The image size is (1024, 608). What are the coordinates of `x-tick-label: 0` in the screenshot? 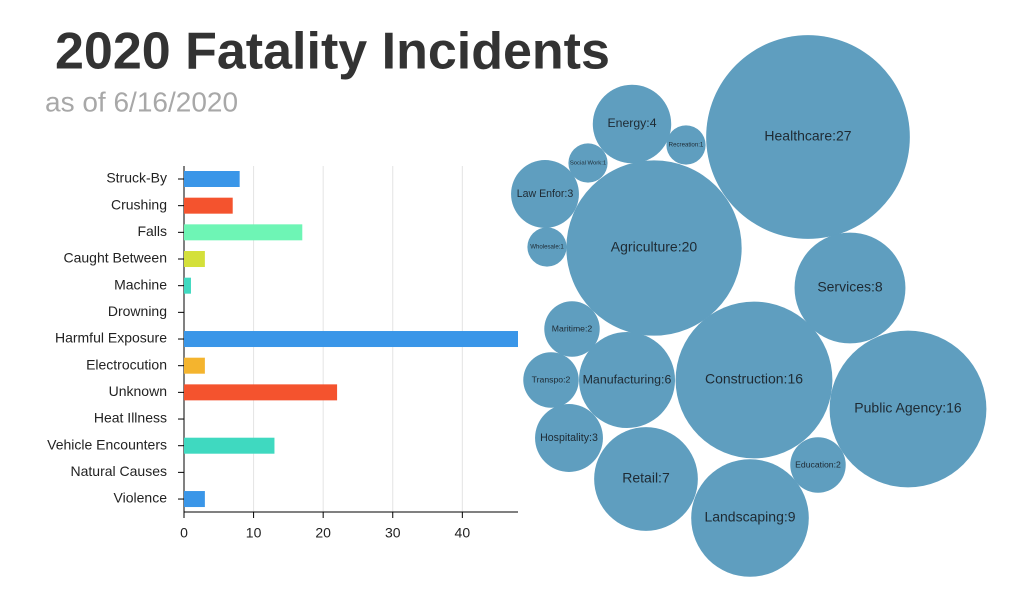 It's located at (184, 533).